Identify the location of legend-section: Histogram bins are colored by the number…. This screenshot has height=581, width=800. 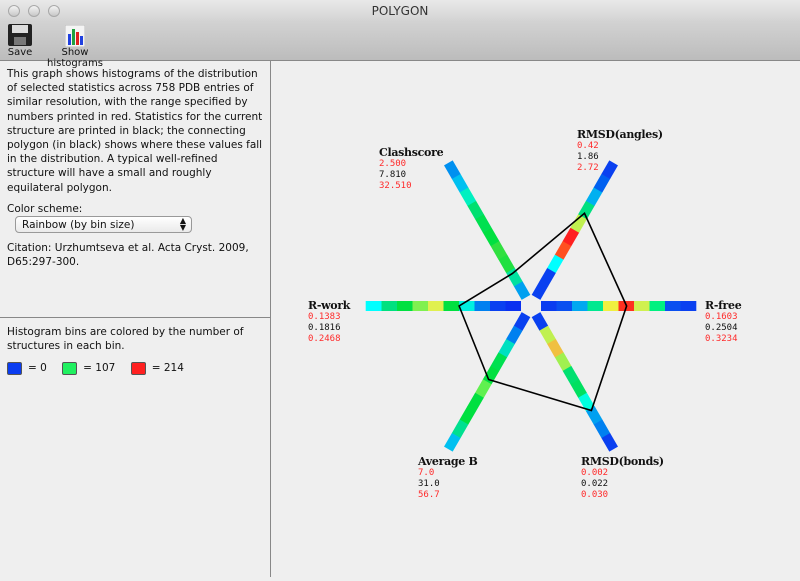
(135, 350).